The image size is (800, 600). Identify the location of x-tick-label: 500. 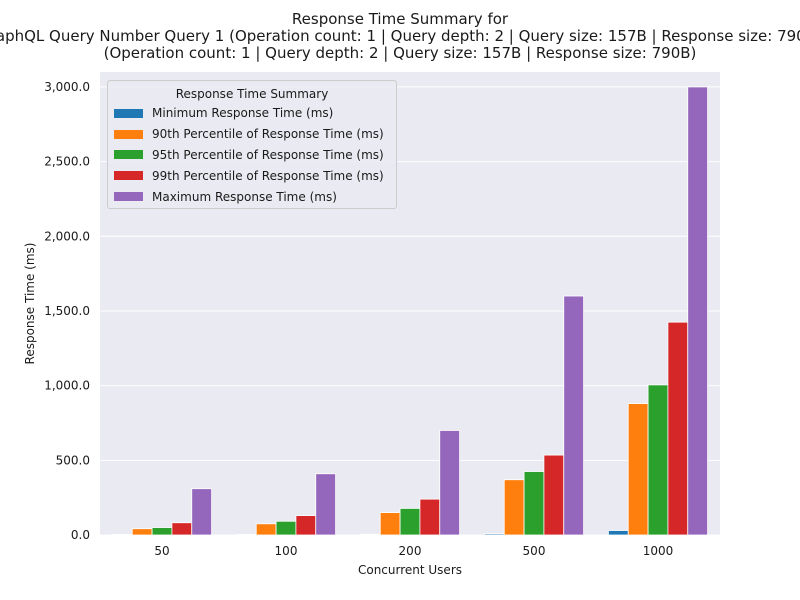
(534, 551).